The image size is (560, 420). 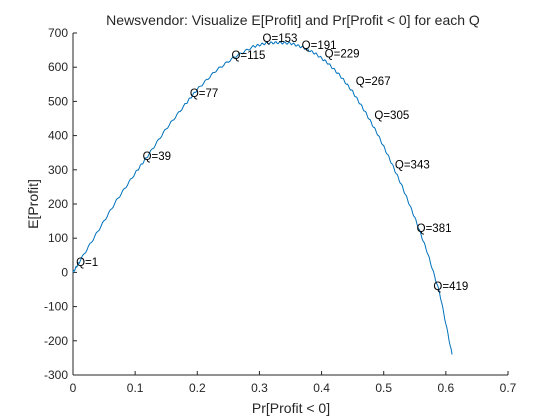 What do you see at coordinates (58, 238) in the screenshot?
I see `y-tick-label: 100` at bounding box center [58, 238].